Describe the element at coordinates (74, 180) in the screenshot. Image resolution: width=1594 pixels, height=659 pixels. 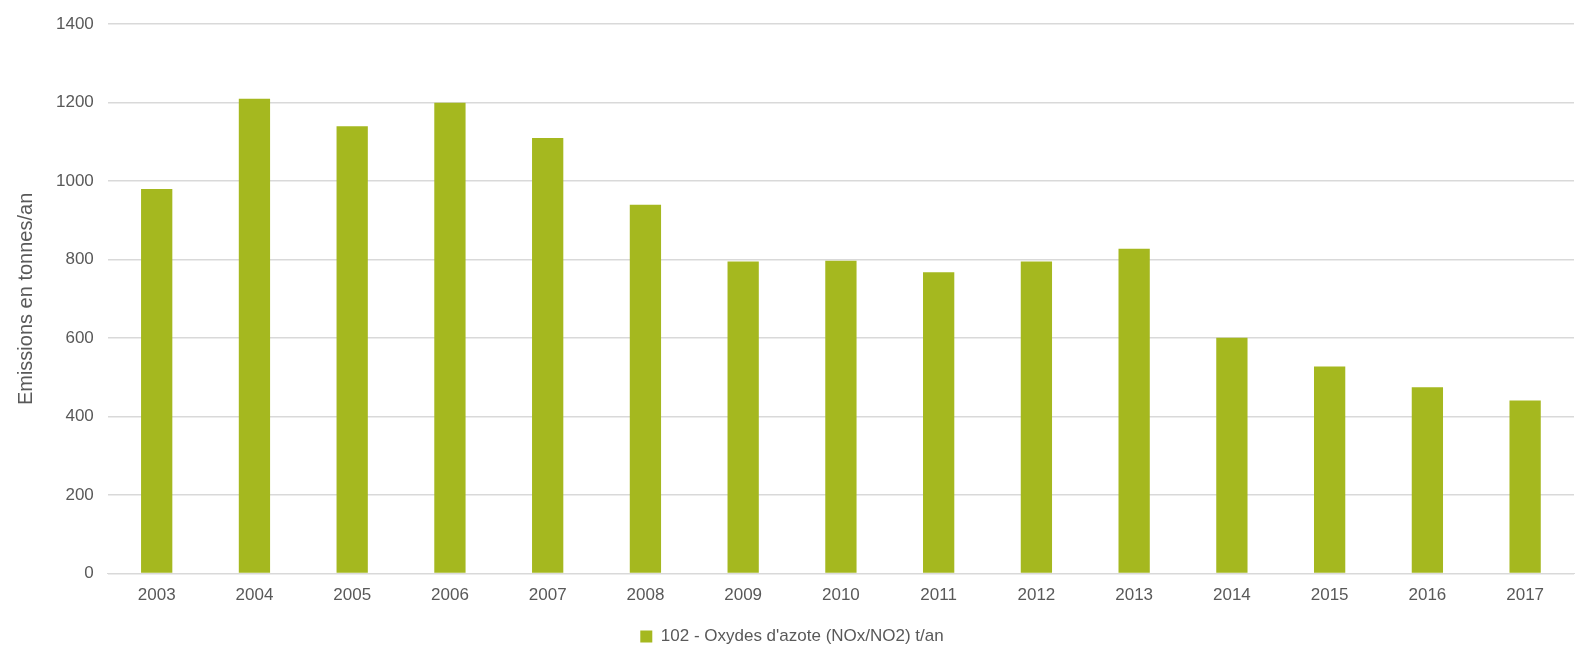
I see `y-tick-label: 1000` at that location.